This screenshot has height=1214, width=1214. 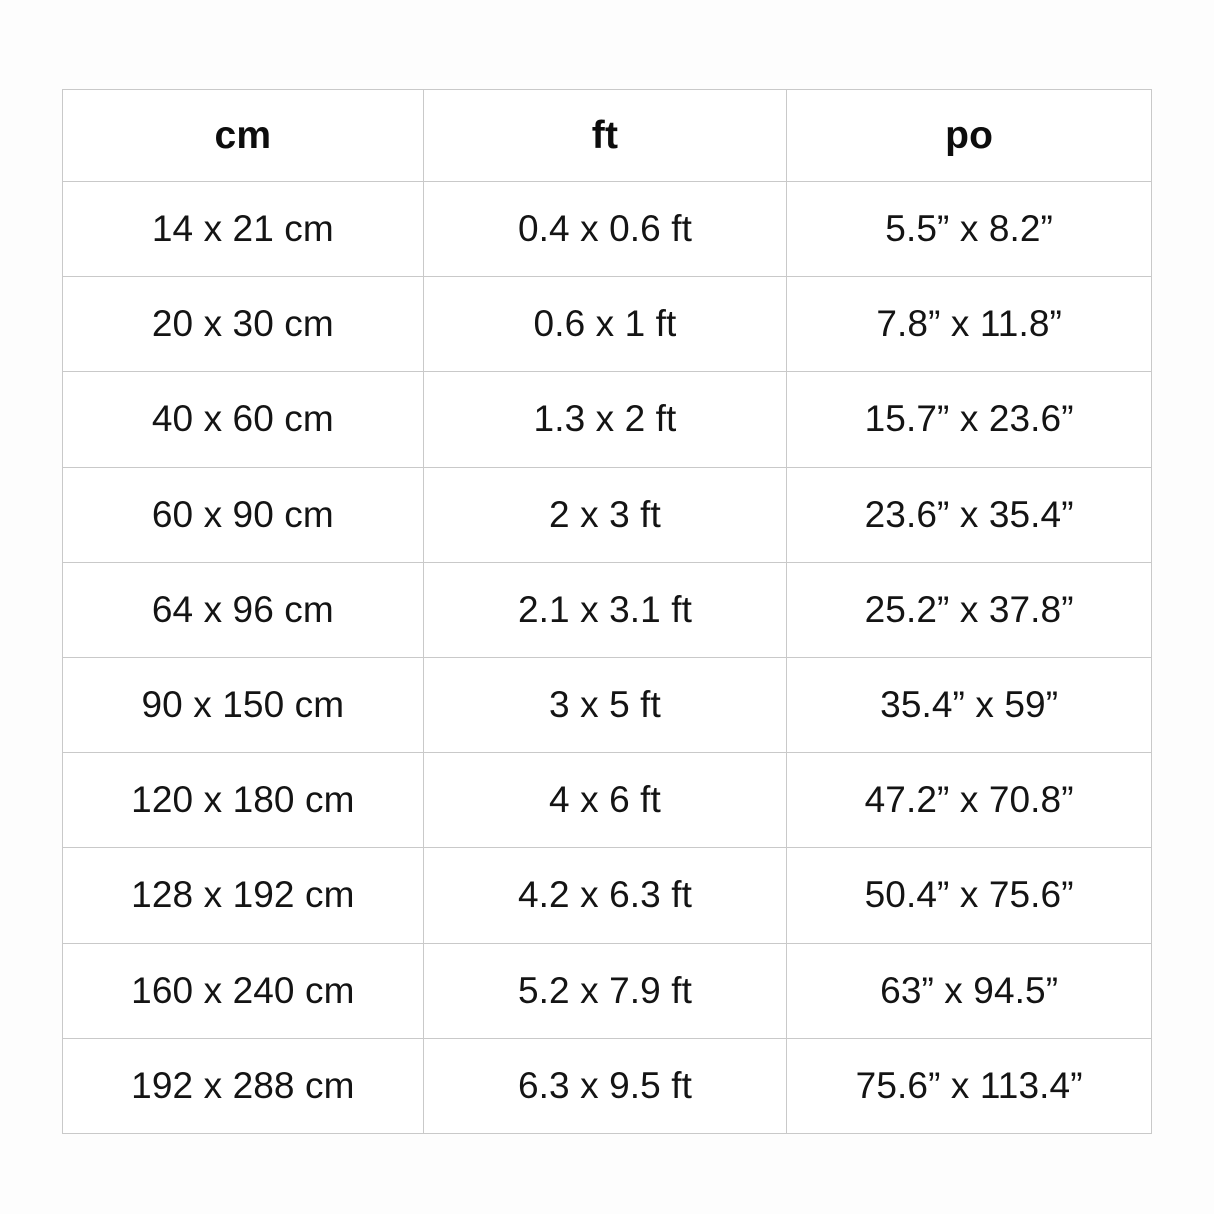 I want to click on cell-cm: 14 x 21 cm, so click(x=243, y=229).